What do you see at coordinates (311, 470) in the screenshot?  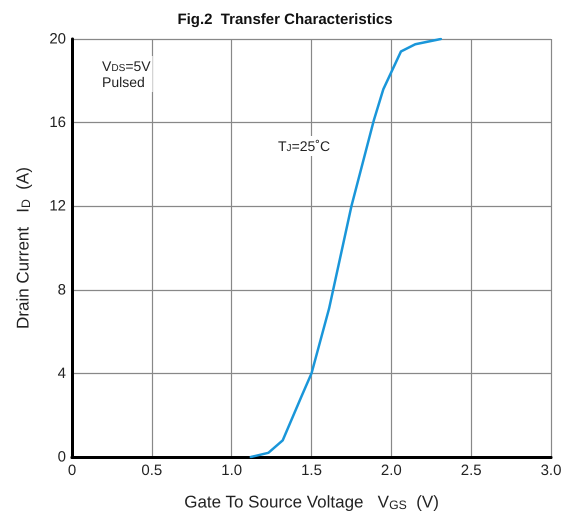 I see `x-tick-label: 1.5` at bounding box center [311, 470].